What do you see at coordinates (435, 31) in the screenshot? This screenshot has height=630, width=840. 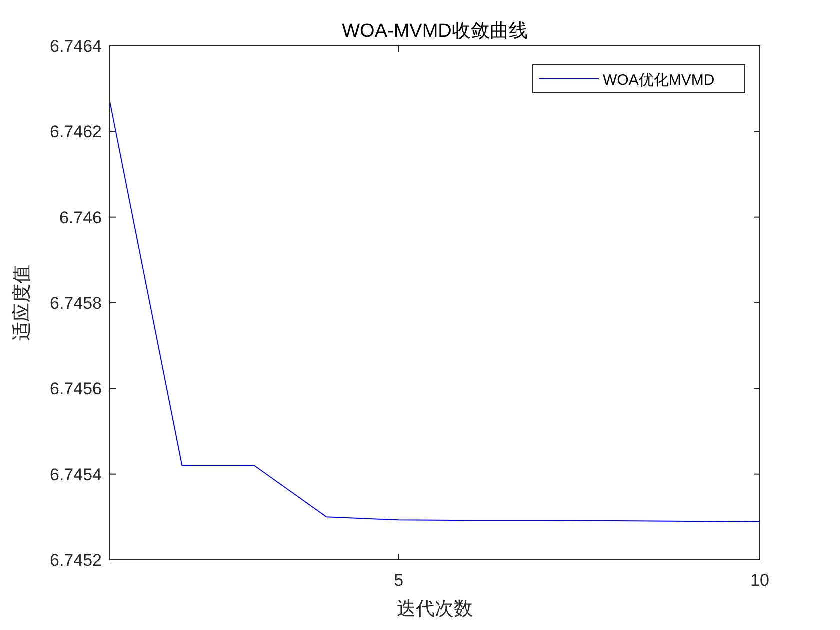 I see `chart-title: WOA-MVMD收敛曲线` at bounding box center [435, 31].